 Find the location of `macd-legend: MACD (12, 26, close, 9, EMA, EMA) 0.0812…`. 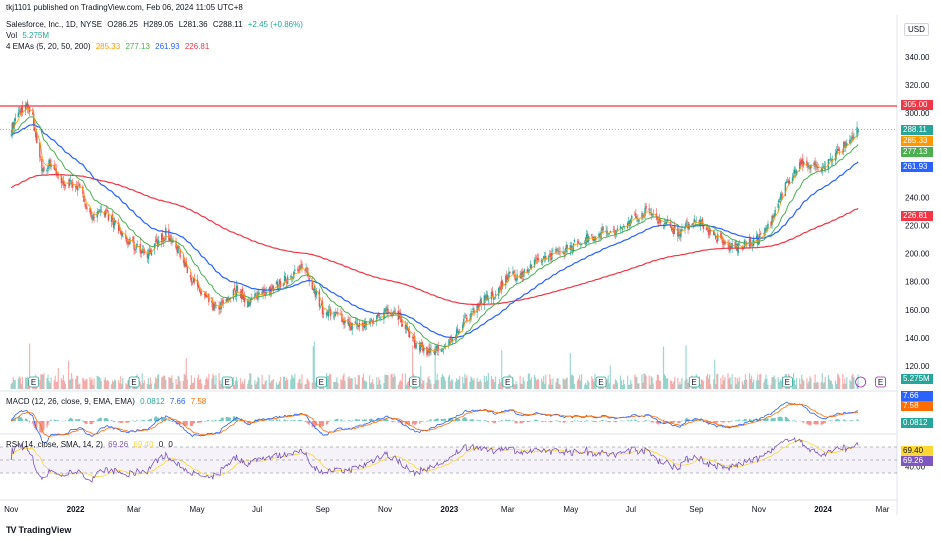

macd-legend: MACD (12, 26, close, 9, EMA, EMA) 0.0812… is located at coordinates (107, 402).